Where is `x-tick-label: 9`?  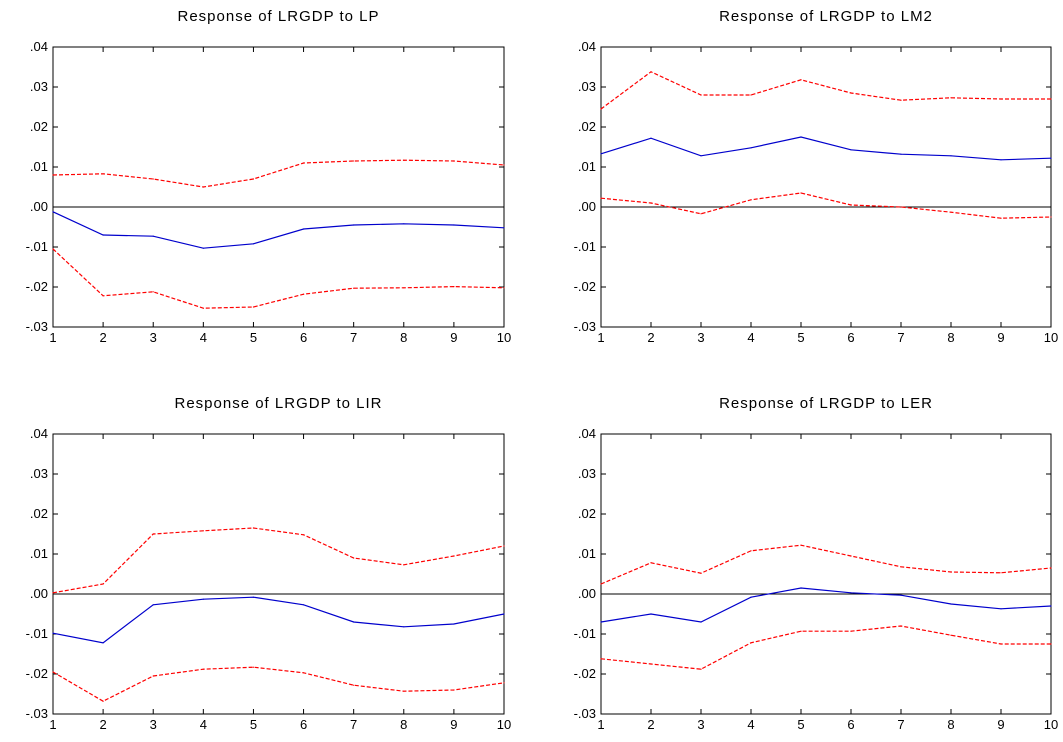
x-tick-label: 9 is located at coordinates (1000, 724).